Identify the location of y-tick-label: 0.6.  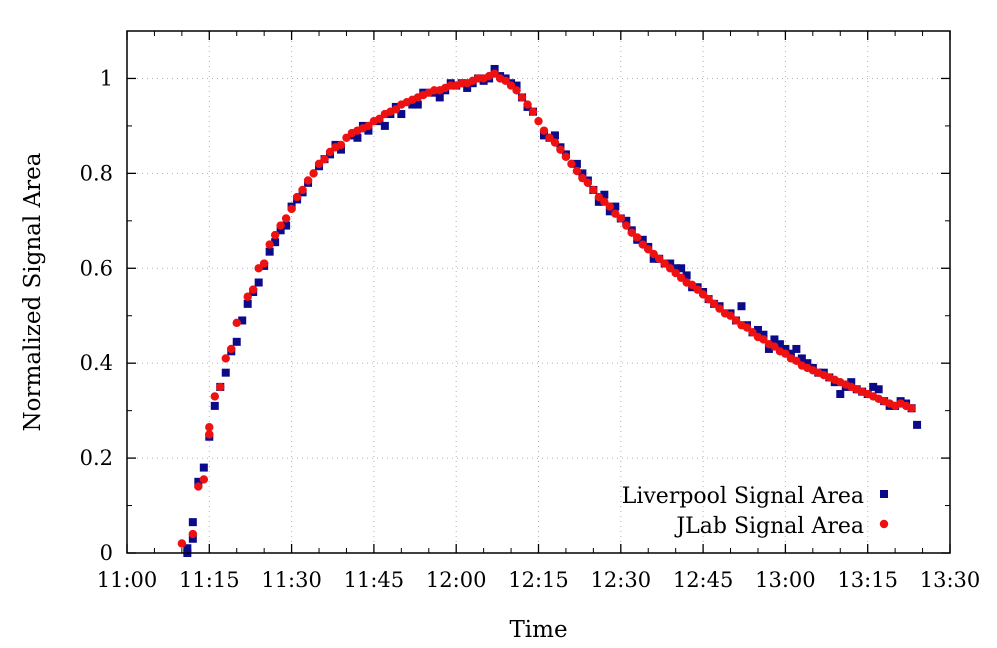
(96, 268).